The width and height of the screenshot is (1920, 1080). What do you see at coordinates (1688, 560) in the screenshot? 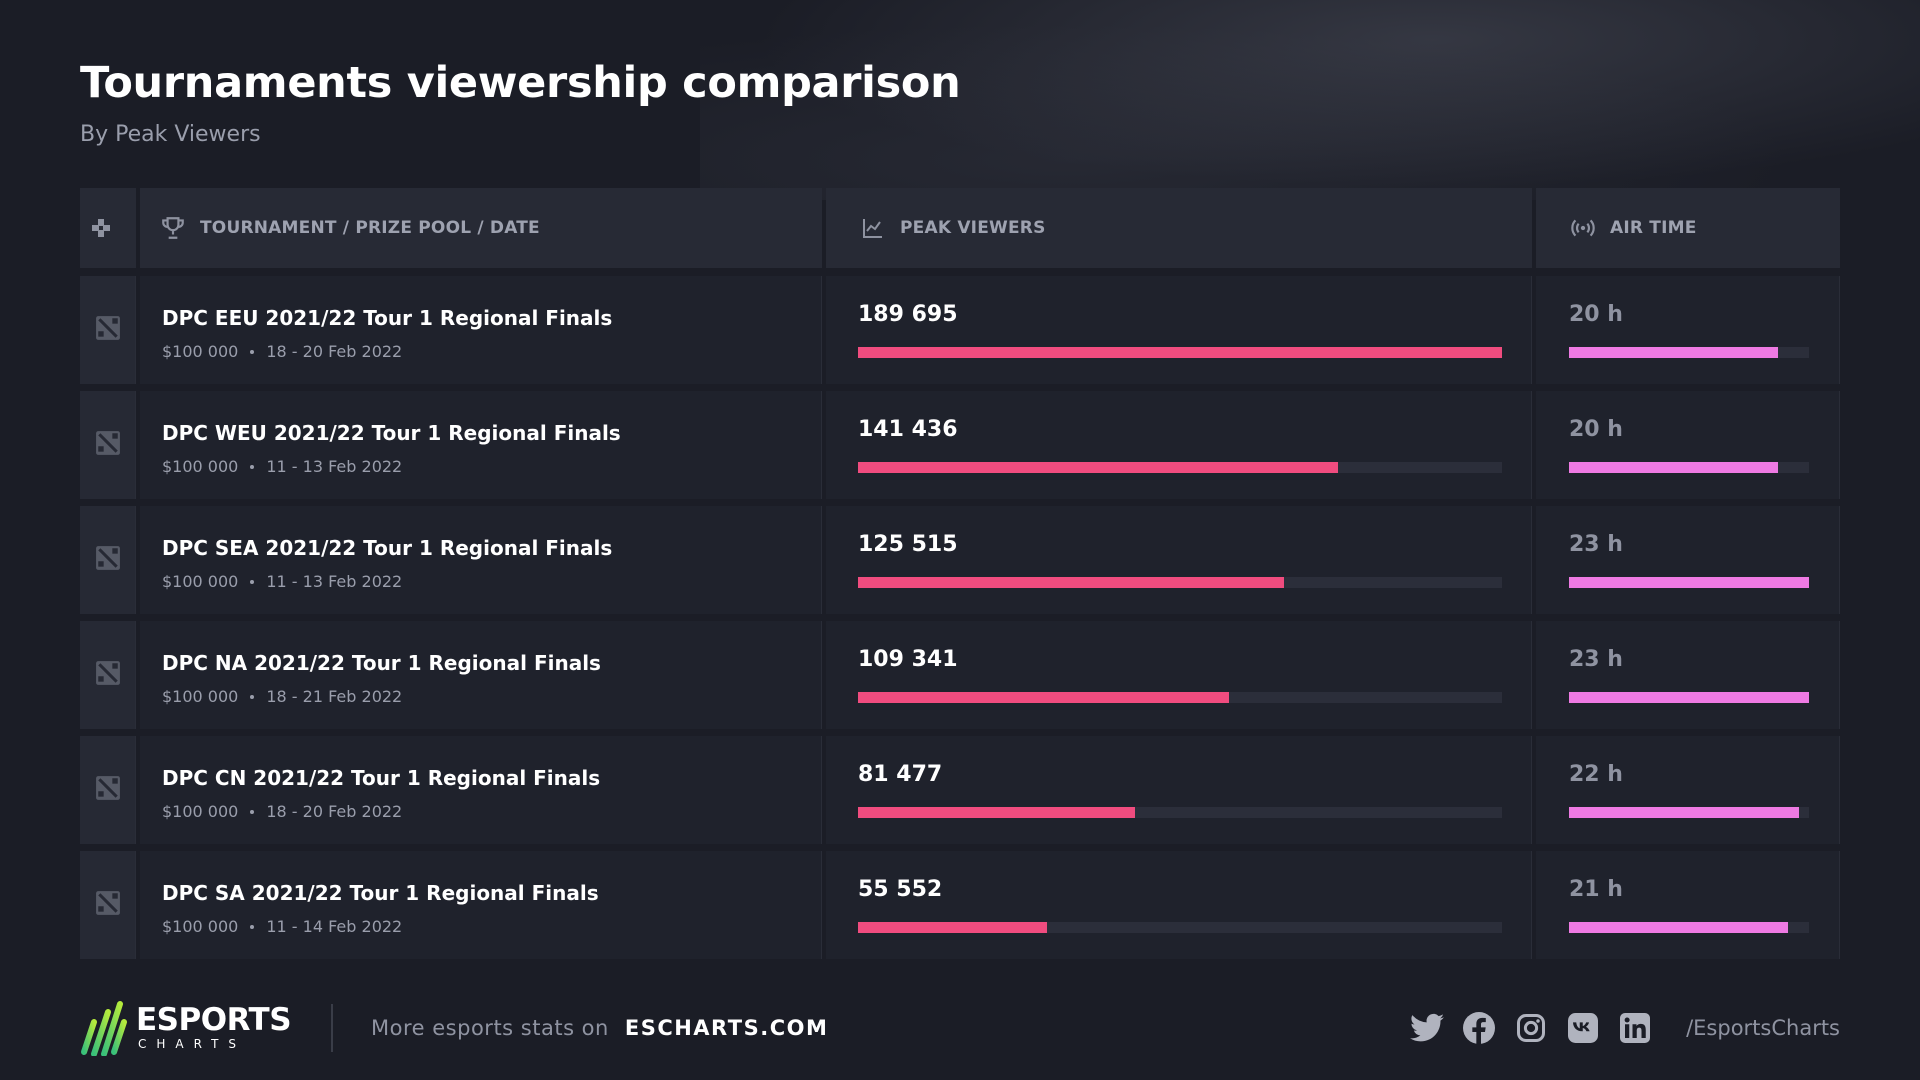
I see `air-cell: 23 h` at bounding box center [1688, 560].